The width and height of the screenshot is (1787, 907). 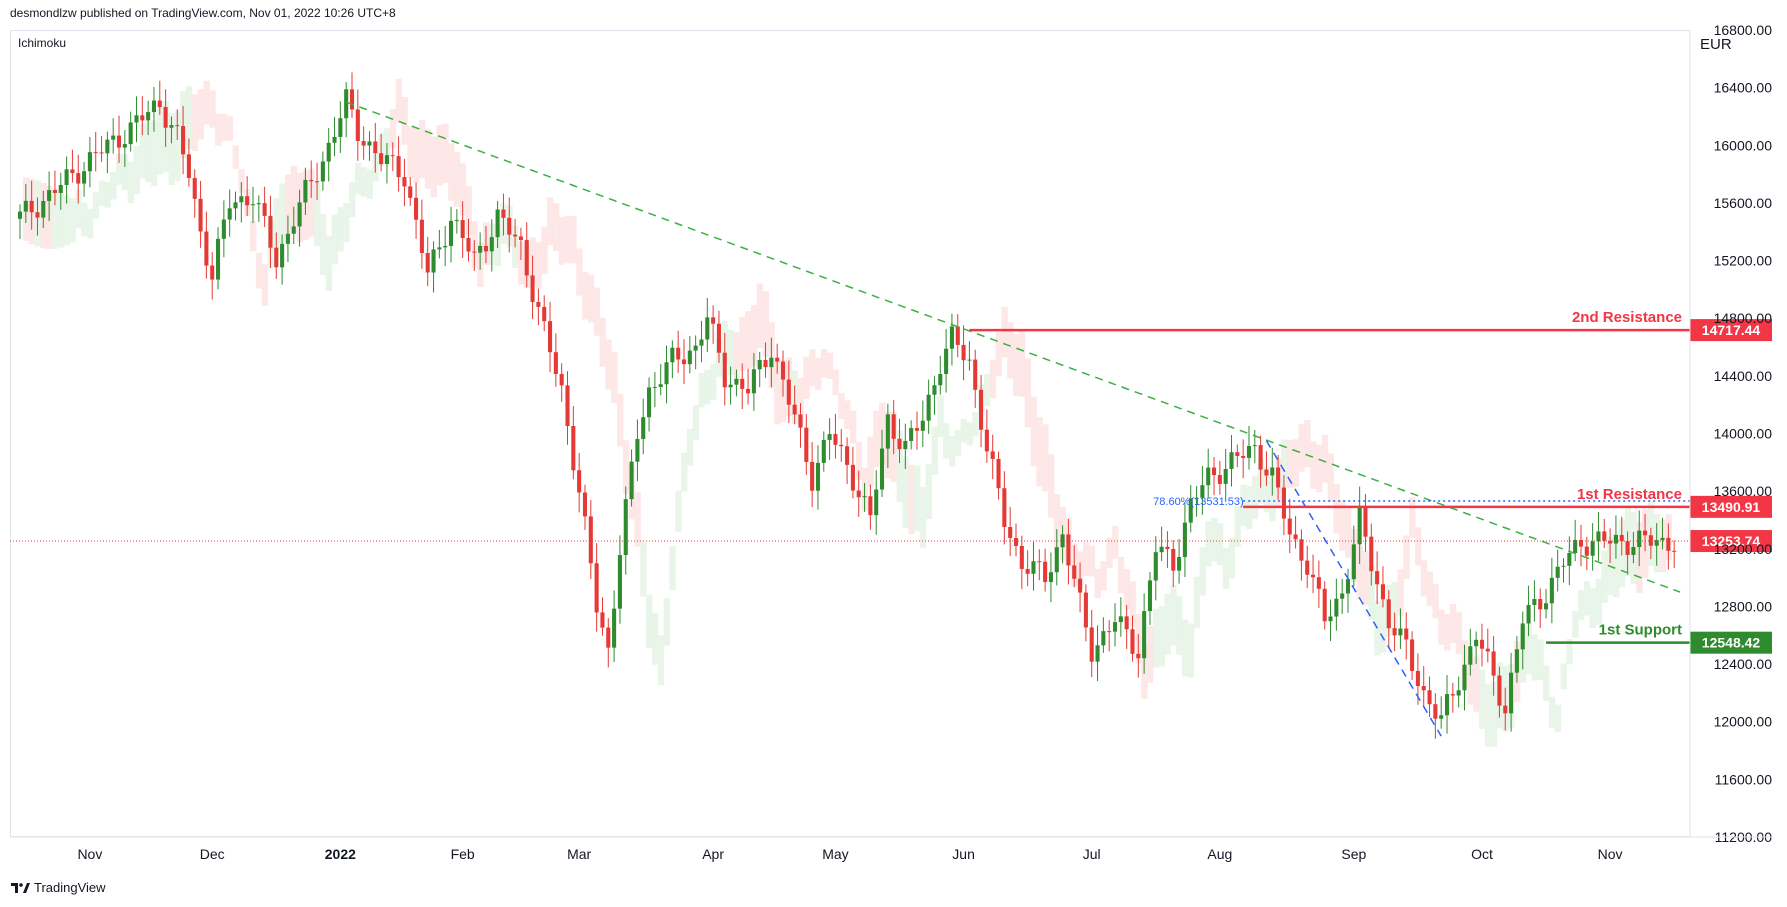 I want to click on y-tick-label: 15600.00, so click(x=1743, y=203).